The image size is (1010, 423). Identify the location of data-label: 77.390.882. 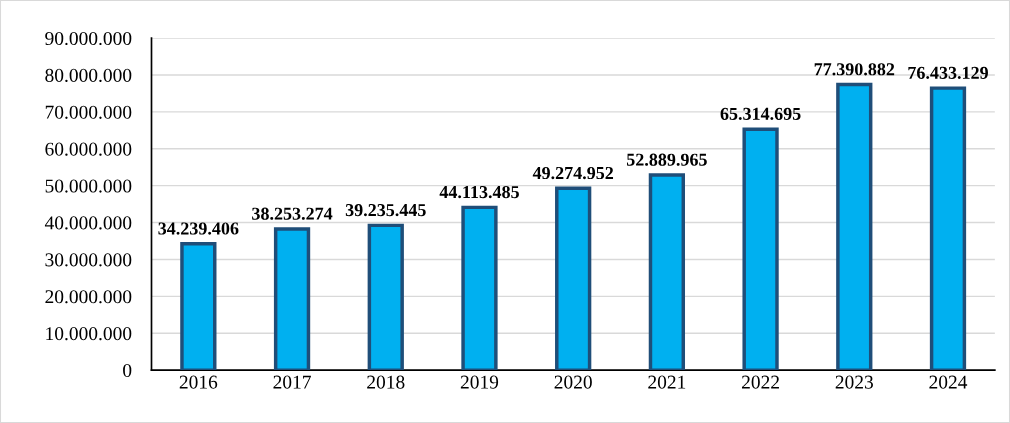
(854, 69).